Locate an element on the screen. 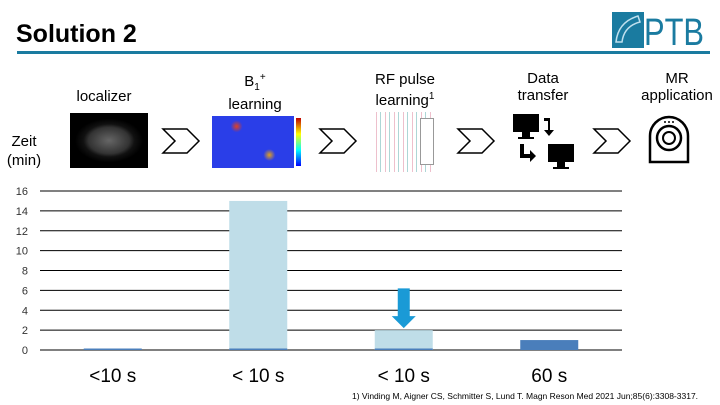 The image size is (720, 405). b1-line2: learning is located at coordinates (255, 104).